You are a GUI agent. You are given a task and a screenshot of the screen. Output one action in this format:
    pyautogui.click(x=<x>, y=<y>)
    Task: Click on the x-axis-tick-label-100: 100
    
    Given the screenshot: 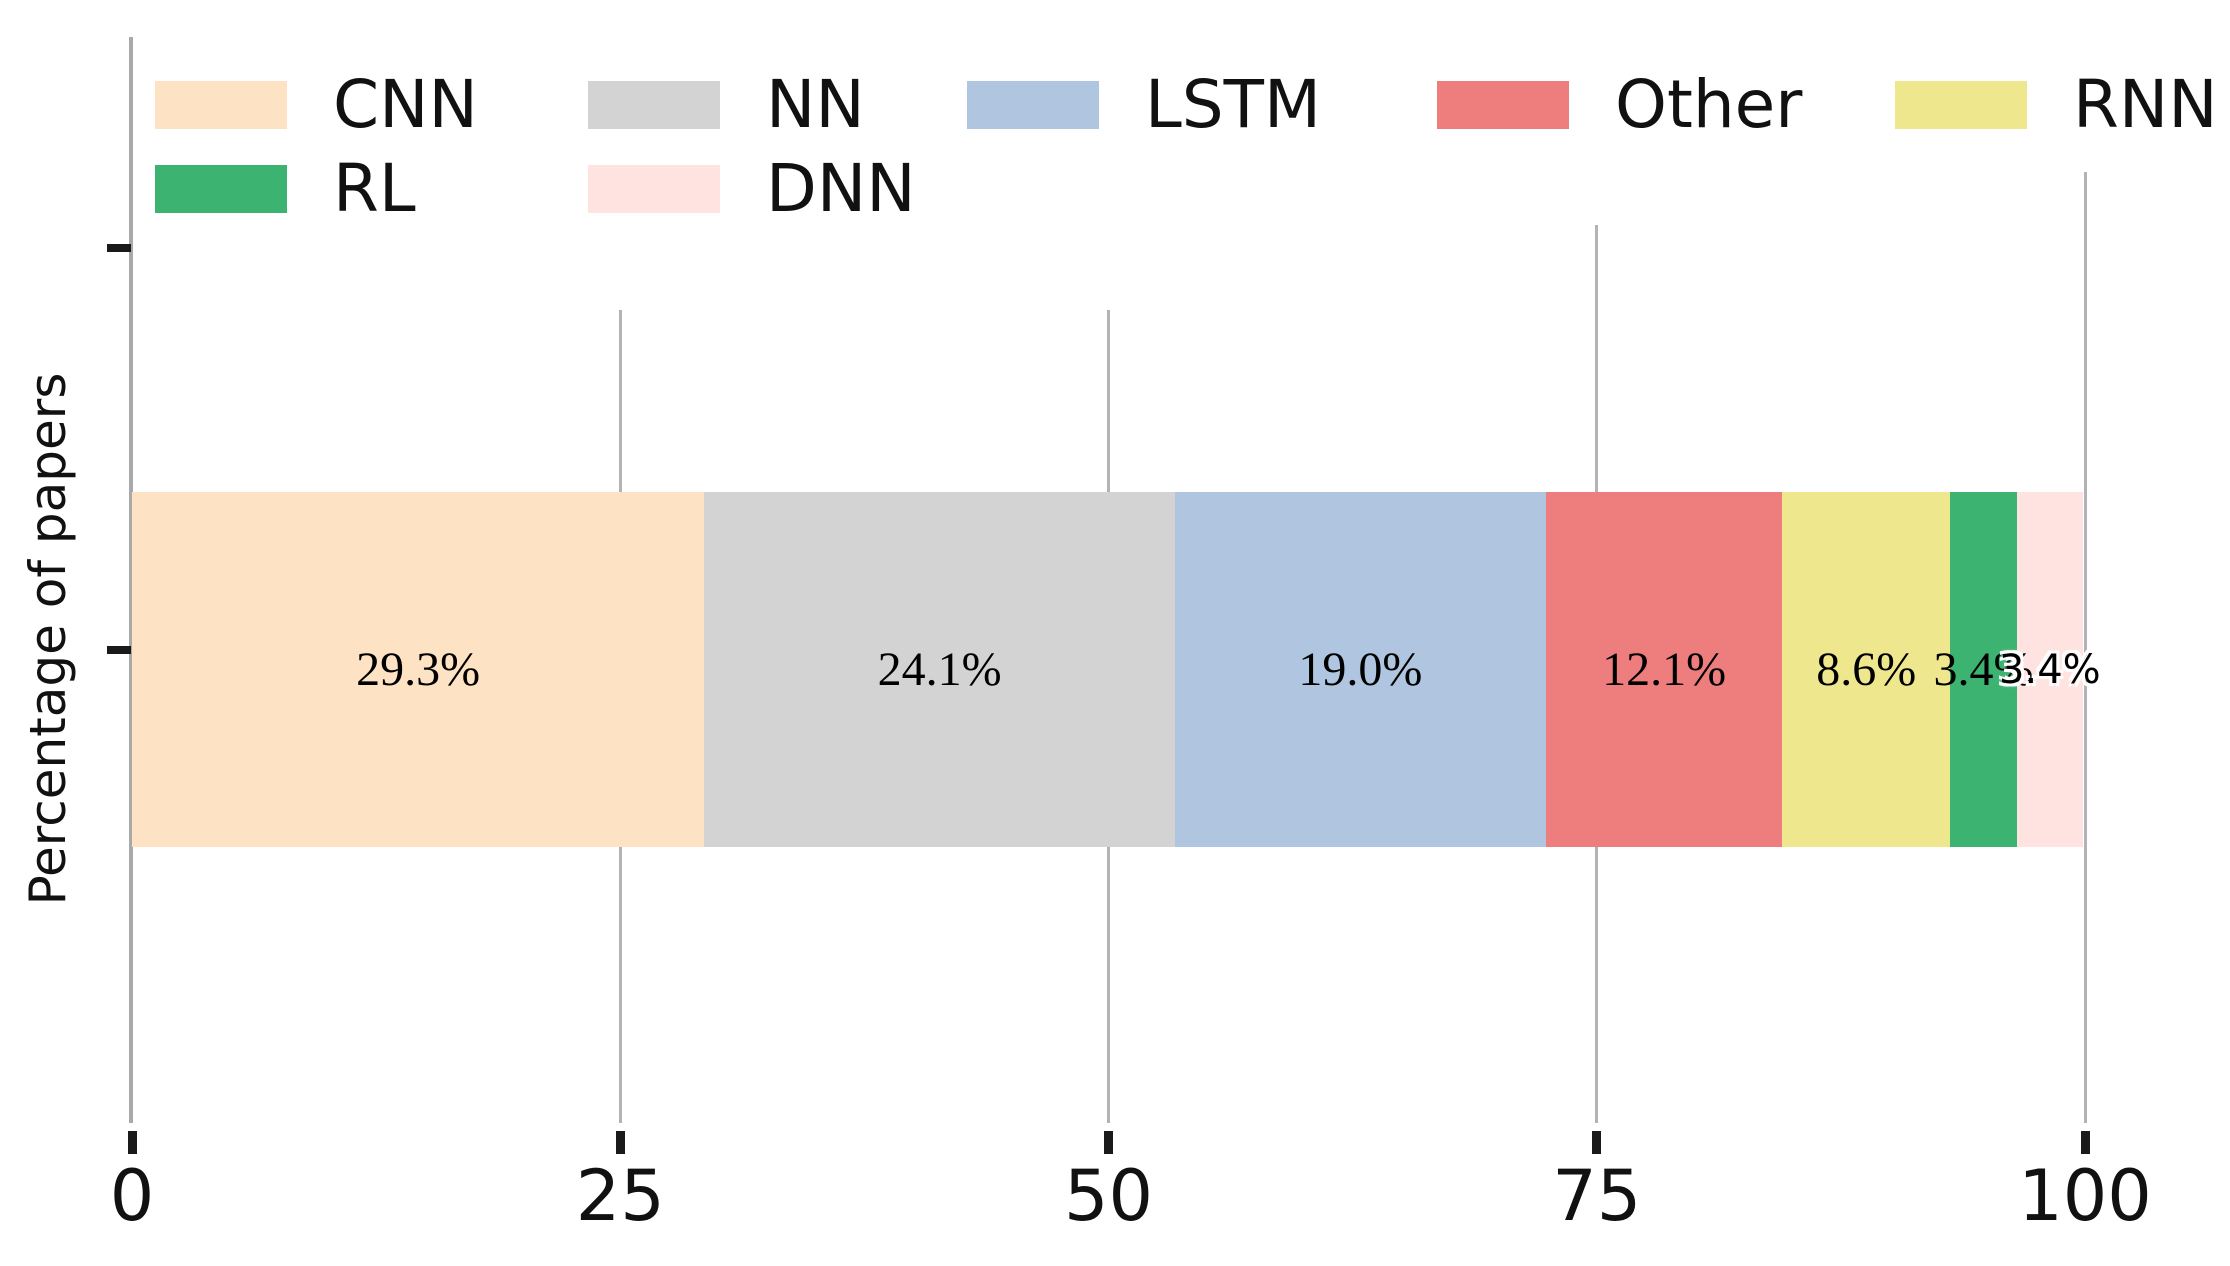 What is the action you would take?
    pyautogui.click(x=2085, y=1196)
    